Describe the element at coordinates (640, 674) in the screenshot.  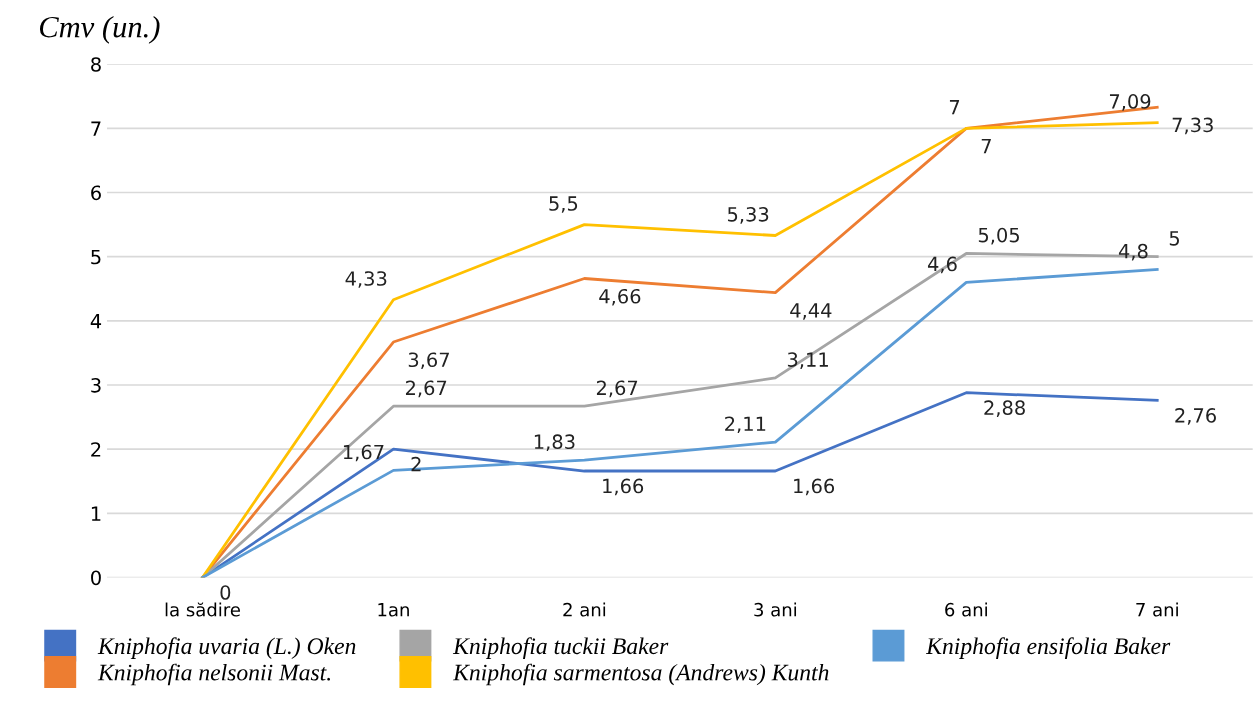
I see `legend-label: Kniphofia sarmentosa (Andrews) Kunth` at that location.